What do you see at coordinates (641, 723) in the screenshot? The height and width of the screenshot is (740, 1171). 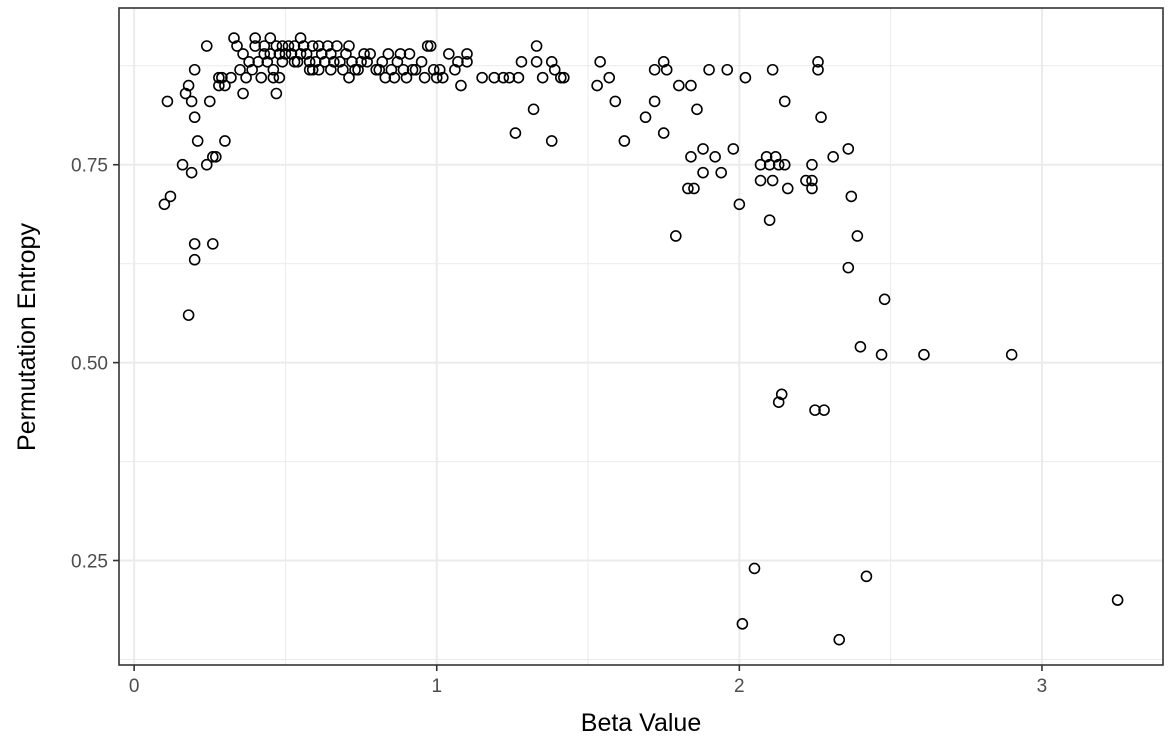 I see `x-axis-title: Beta Value` at bounding box center [641, 723].